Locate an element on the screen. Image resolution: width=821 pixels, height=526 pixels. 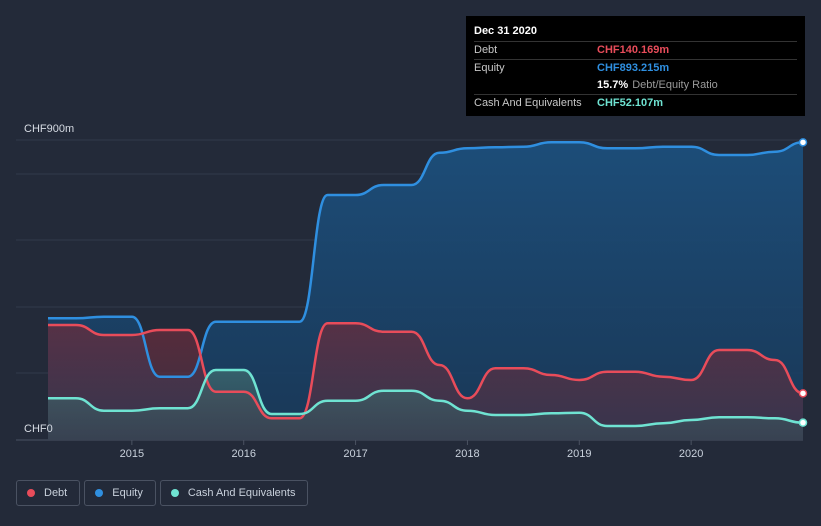
tooltip-debt-label: Debt is located at coordinates (486, 50).